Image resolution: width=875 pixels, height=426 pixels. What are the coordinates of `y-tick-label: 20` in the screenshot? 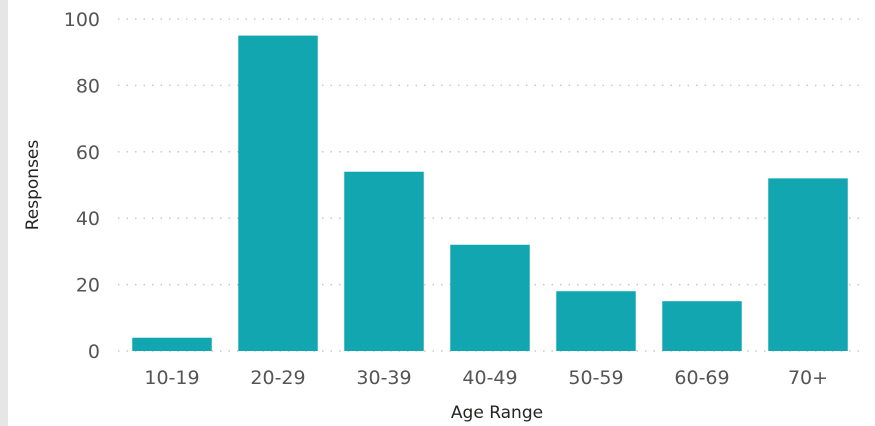 It's located at (88, 286).